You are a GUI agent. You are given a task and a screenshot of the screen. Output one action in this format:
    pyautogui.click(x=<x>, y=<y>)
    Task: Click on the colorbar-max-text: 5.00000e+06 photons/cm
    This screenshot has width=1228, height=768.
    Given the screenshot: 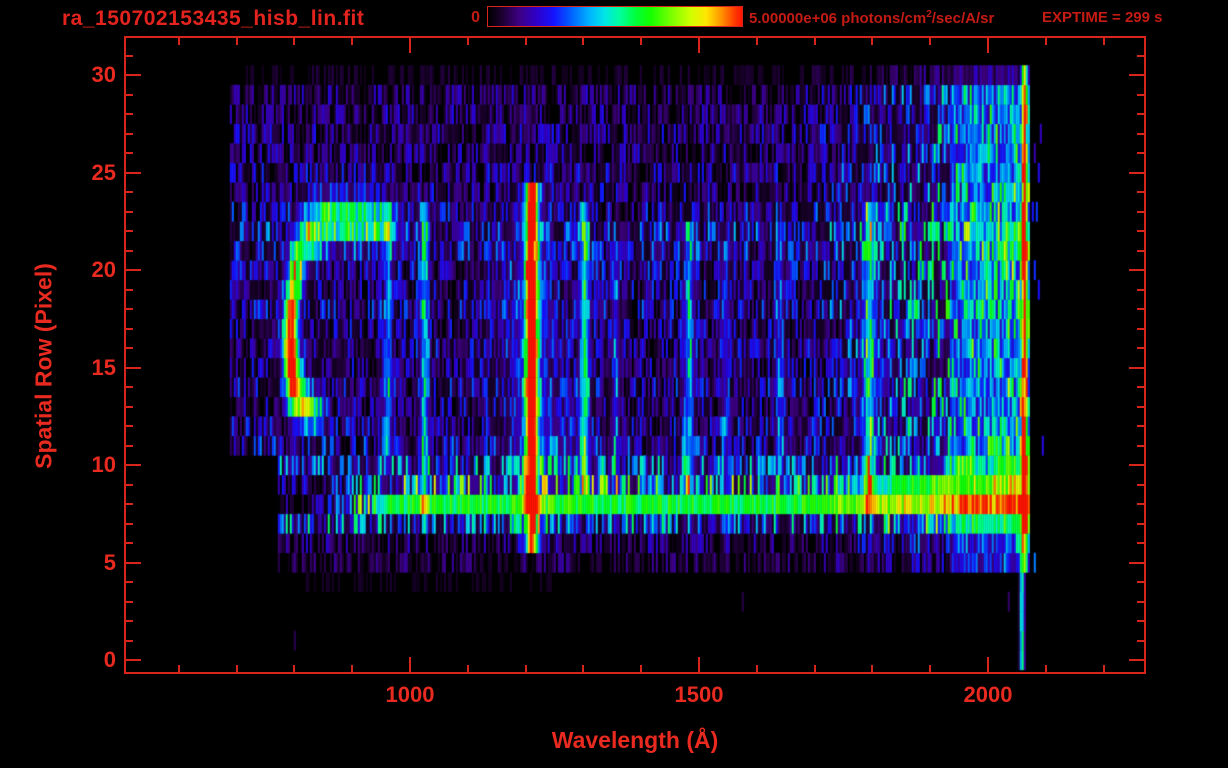 What is the action you would take?
    pyautogui.click(x=838, y=18)
    